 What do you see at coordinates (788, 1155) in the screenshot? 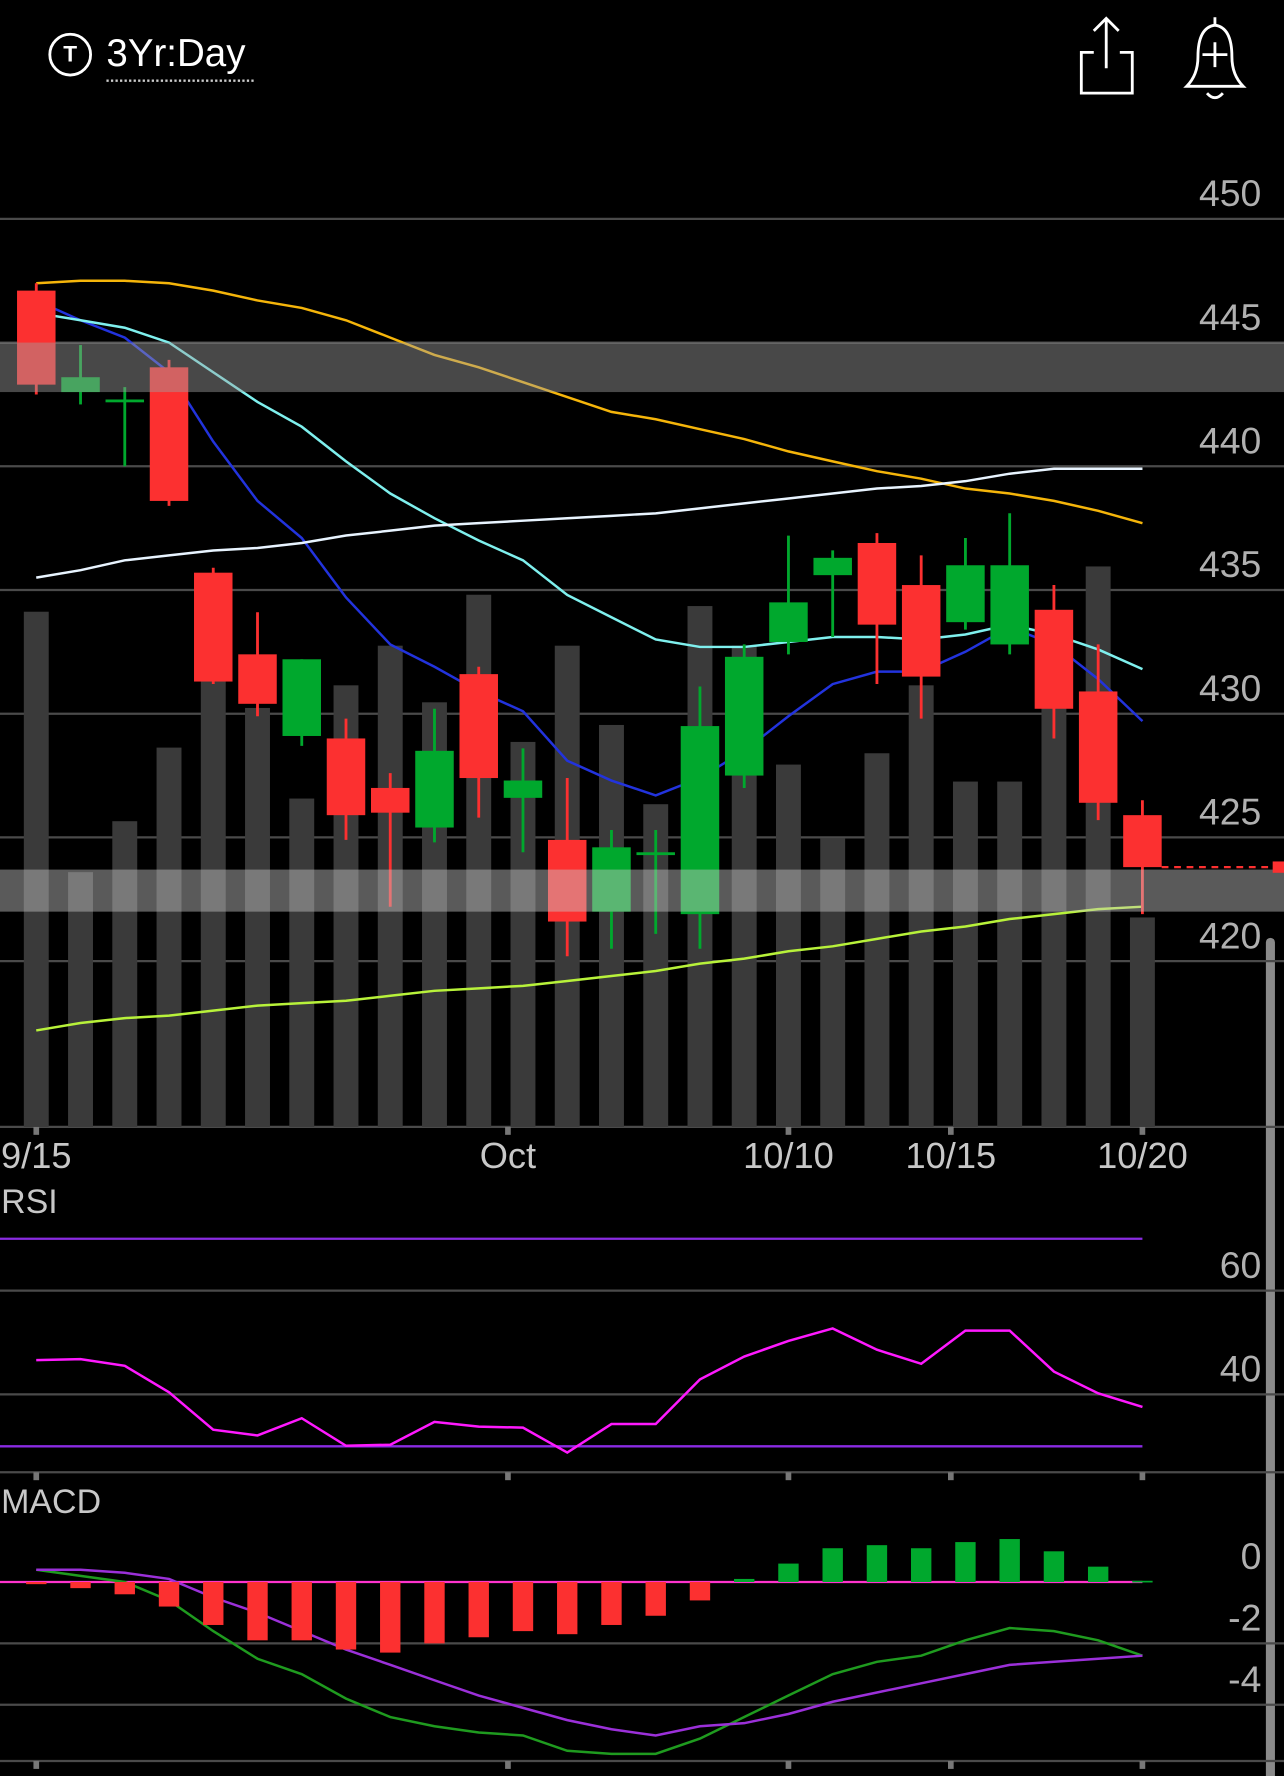
I see `x-tick-label: 10/10` at bounding box center [788, 1155].